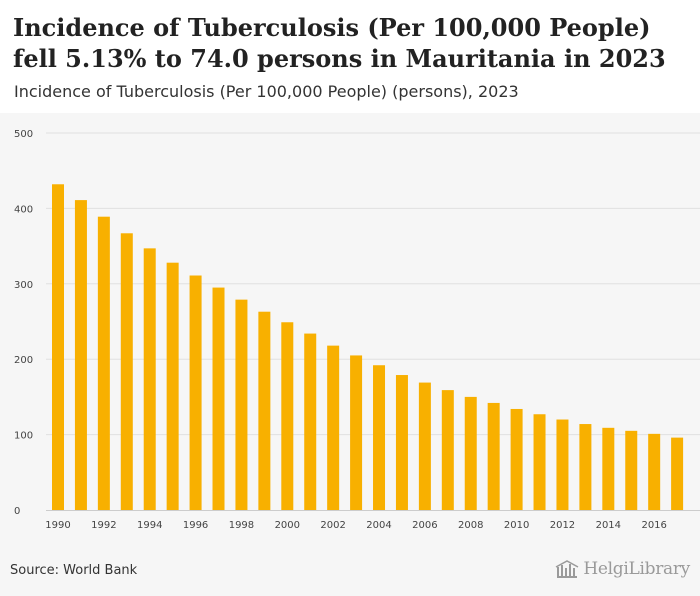 The width and height of the screenshot is (700, 596). Describe the element at coordinates (401, 442) in the screenshot. I see `bar-2005` at that location.